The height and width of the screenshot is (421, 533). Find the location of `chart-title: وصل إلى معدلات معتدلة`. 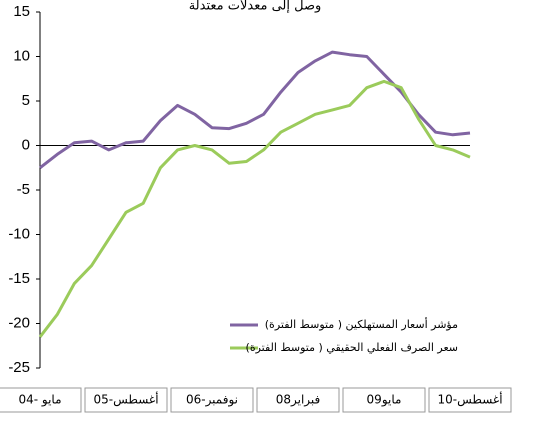

chart-title: وصل إلى معدلات معتدلة is located at coordinates (255, 7).